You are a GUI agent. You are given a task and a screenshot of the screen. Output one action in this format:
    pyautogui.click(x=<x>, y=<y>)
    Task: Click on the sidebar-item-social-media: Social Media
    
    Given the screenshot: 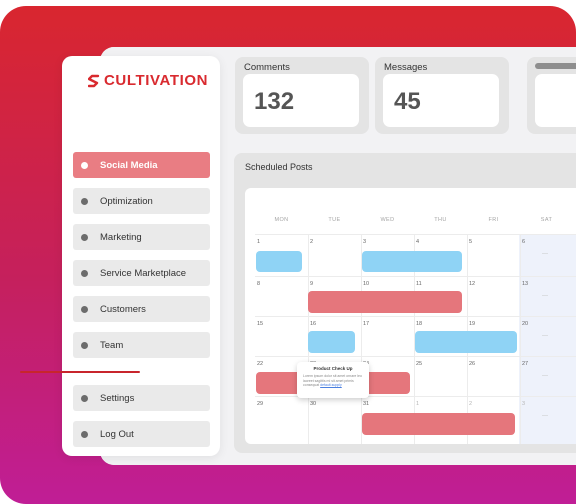 What is the action you would take?
    pyautogui.click(x=141, y=165)
    